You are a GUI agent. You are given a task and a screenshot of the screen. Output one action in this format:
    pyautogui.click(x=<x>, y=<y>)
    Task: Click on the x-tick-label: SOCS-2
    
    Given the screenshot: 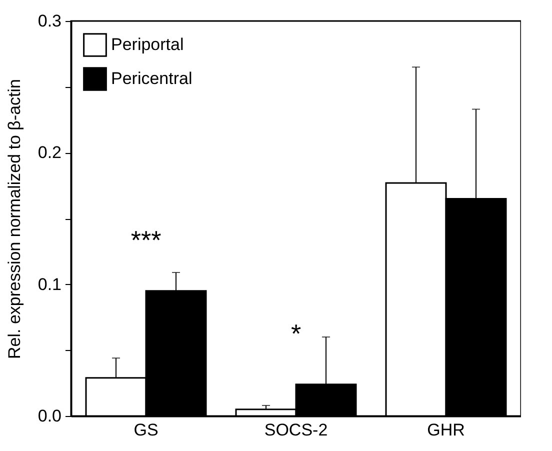 What is the action you would take?
    pyautogui.click(x=296, y=430)
    